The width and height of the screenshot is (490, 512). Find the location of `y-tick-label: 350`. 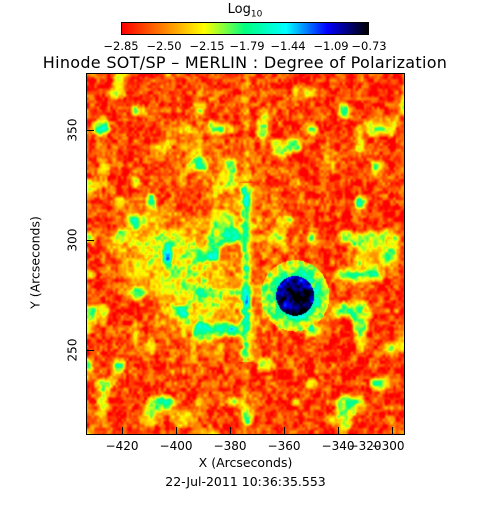

y-tick-label: 350 is located at coordinates (72, 130).